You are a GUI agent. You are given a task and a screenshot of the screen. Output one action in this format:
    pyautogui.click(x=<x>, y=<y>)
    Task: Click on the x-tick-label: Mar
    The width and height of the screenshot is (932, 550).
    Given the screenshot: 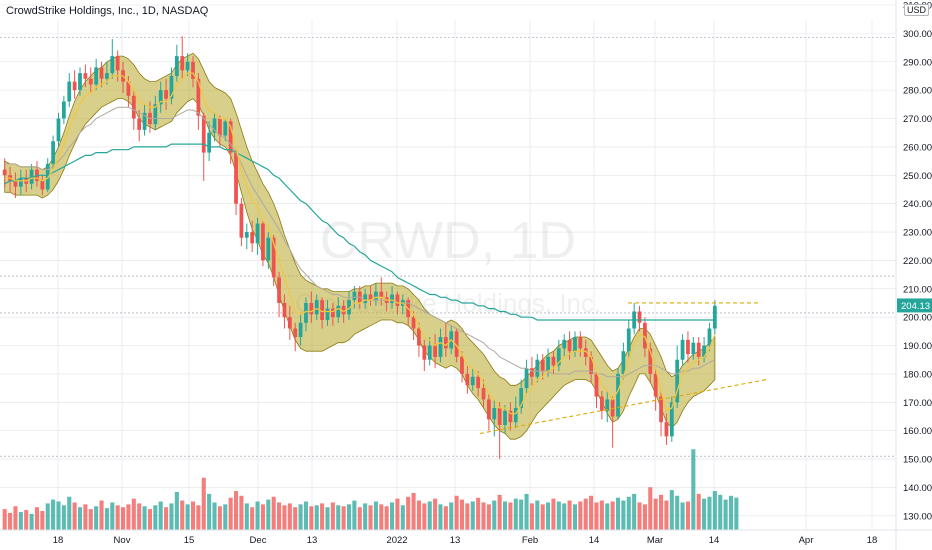 What is the action you would take?
    pyautogui.click(x=655, y=540)
    